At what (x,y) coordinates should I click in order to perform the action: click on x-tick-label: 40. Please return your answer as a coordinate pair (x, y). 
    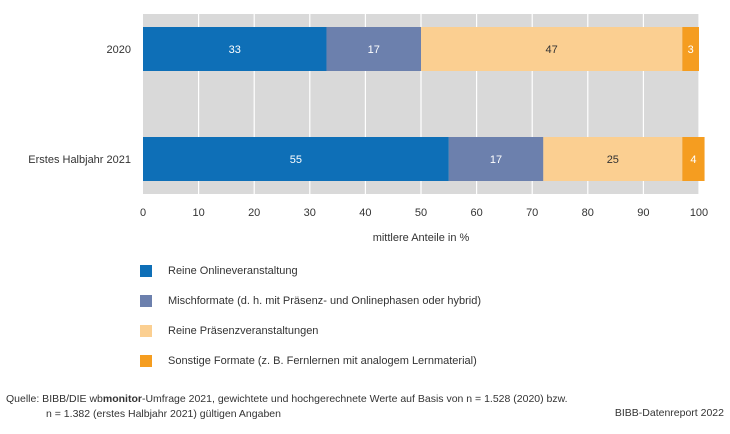
    Looking at the image, I should click on (365, 213).